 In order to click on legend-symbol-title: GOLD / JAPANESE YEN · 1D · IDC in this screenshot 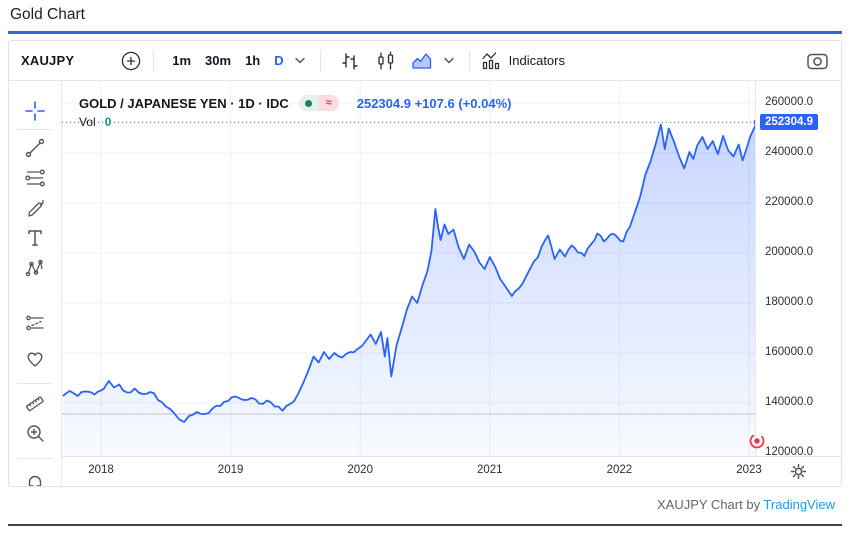, I will do `click(184, 103)`.